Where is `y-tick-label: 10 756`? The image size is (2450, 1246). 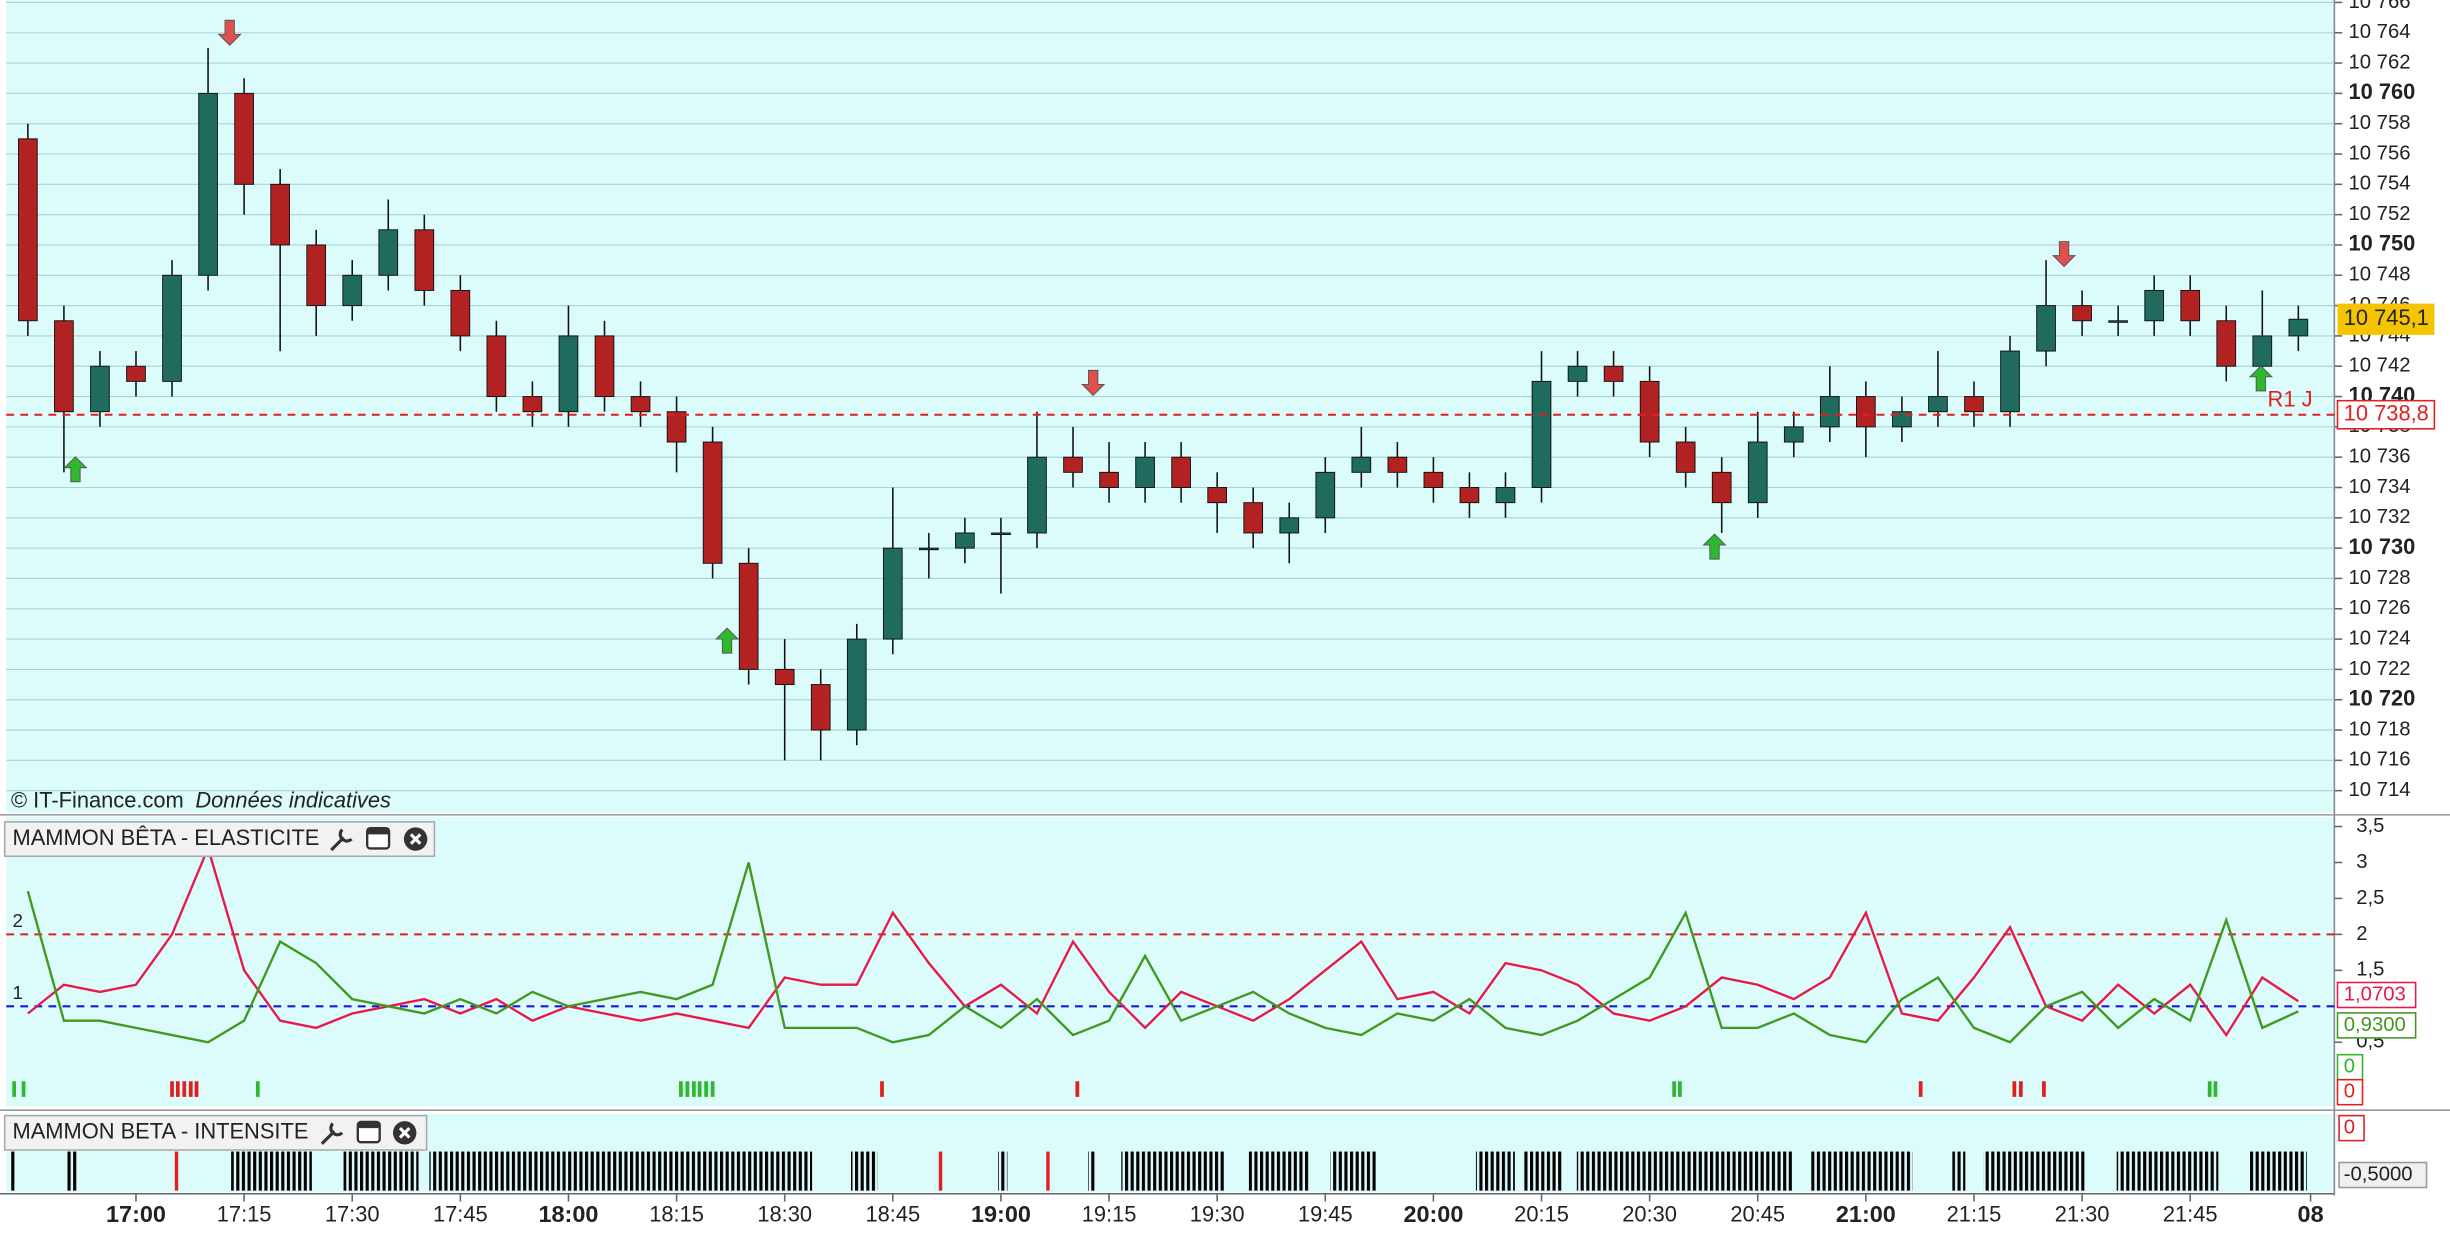
y-tick-label: 10 756 is located at coordinates (2379, 153).